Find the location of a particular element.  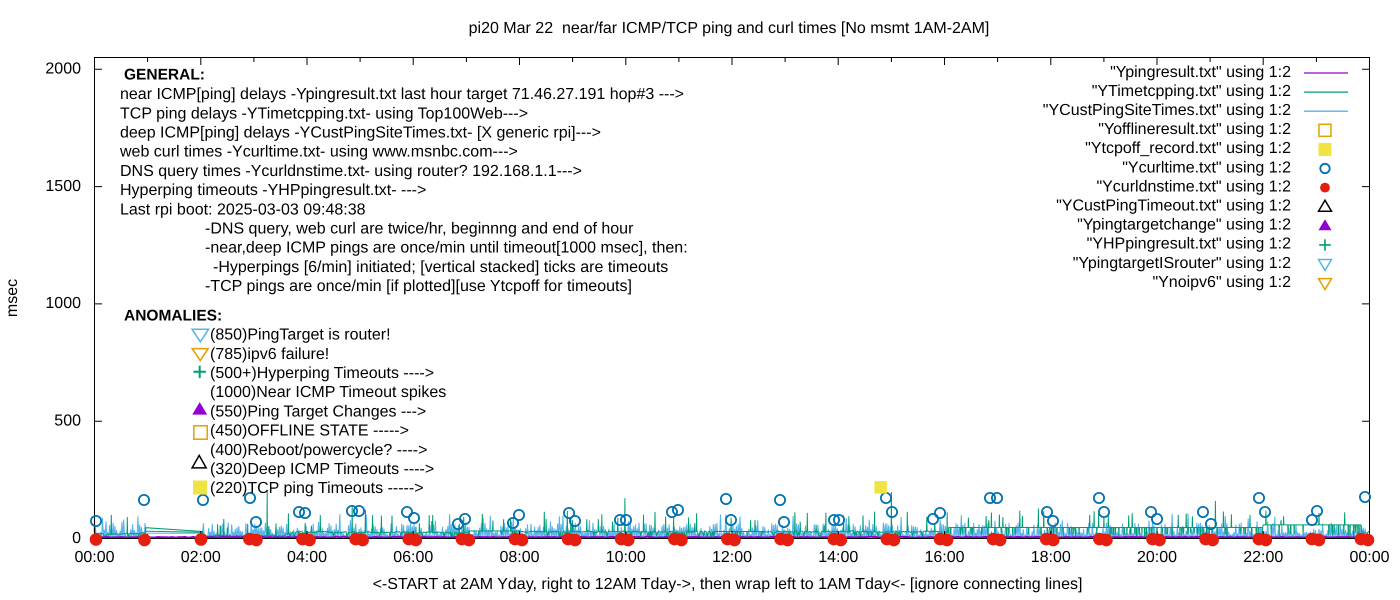

svg-text: 22:00 is located at coordinates (1263, 557).